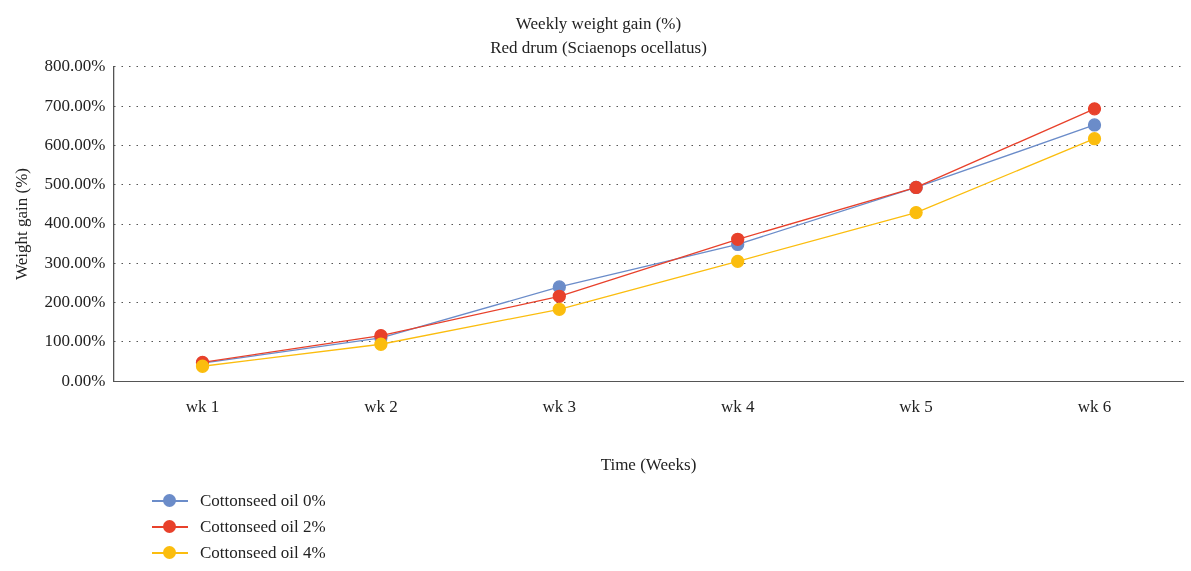 The width and height of the screenshot is (1191, 571). I want to click on y-tick-label: 700.00%, so click(75, 105).